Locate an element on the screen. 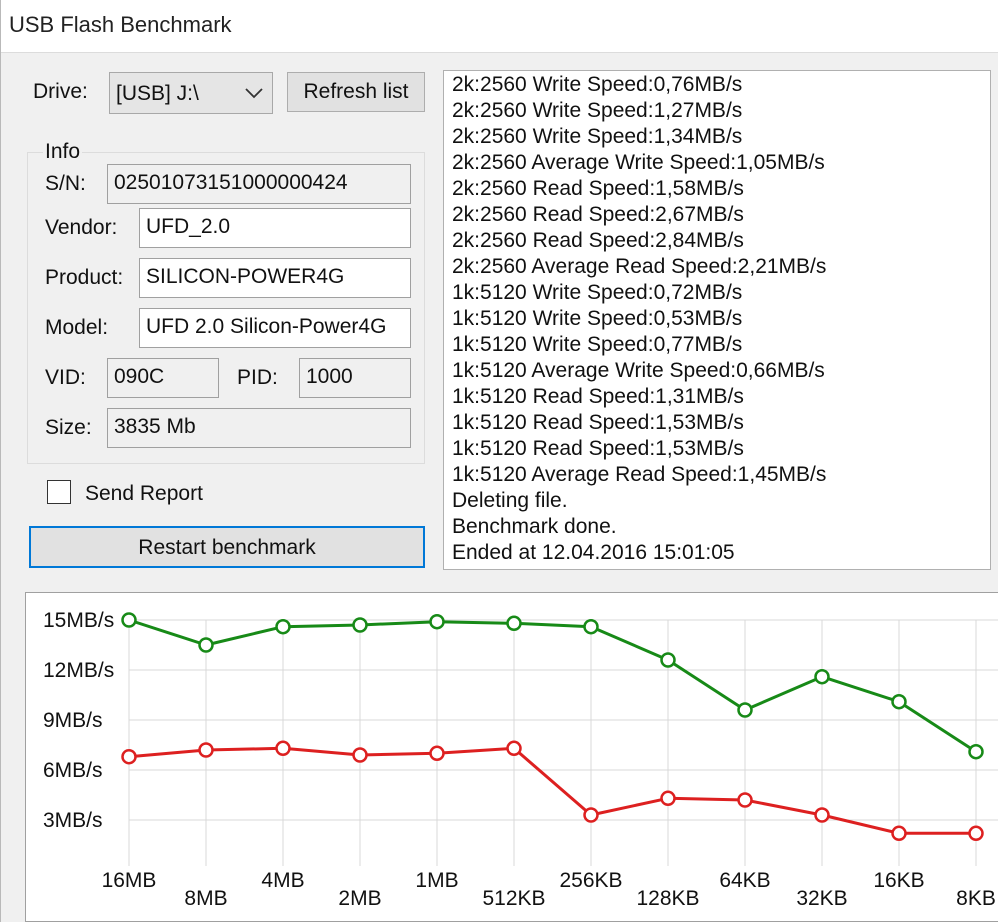  chart-y-axis: 15MB/s 12MB/s 9MB/s 6MB/s 3MB/s is located at coordinates (78, 720).